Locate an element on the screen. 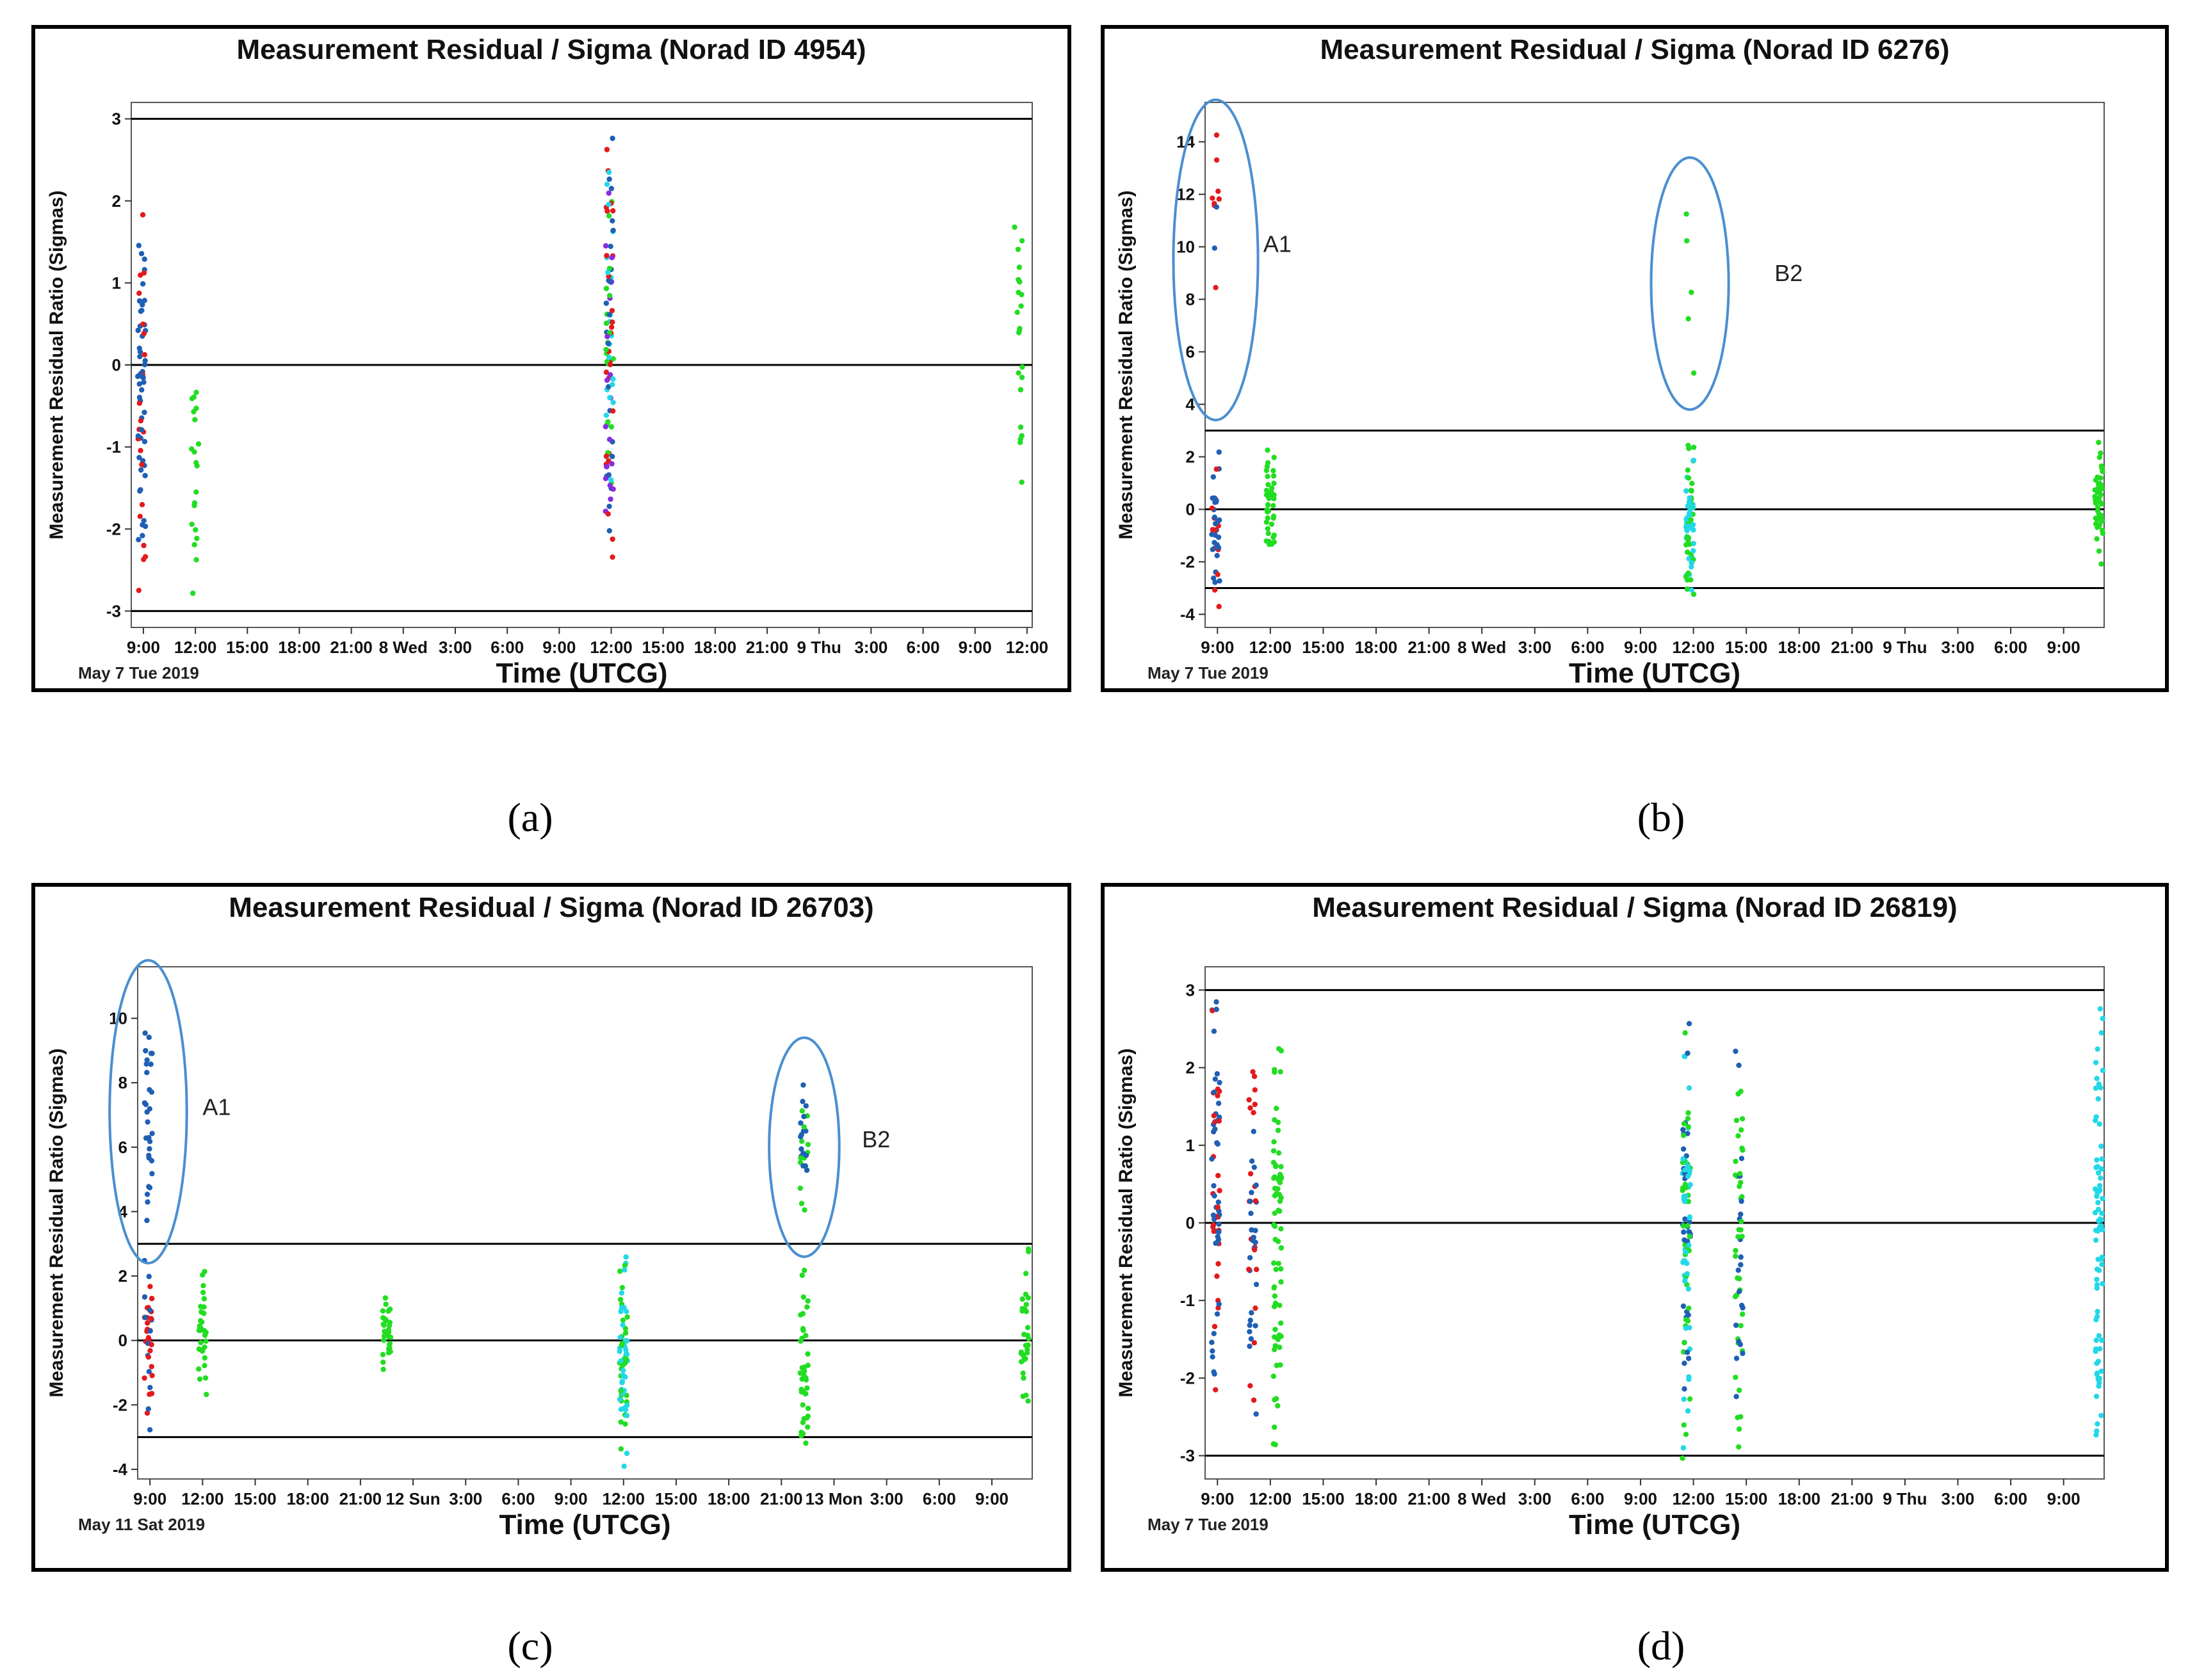 The height and width of the screenshot is (1680, 2197). date-label: May 7 Tue 2019 is located at coordinates (1208, 1524).